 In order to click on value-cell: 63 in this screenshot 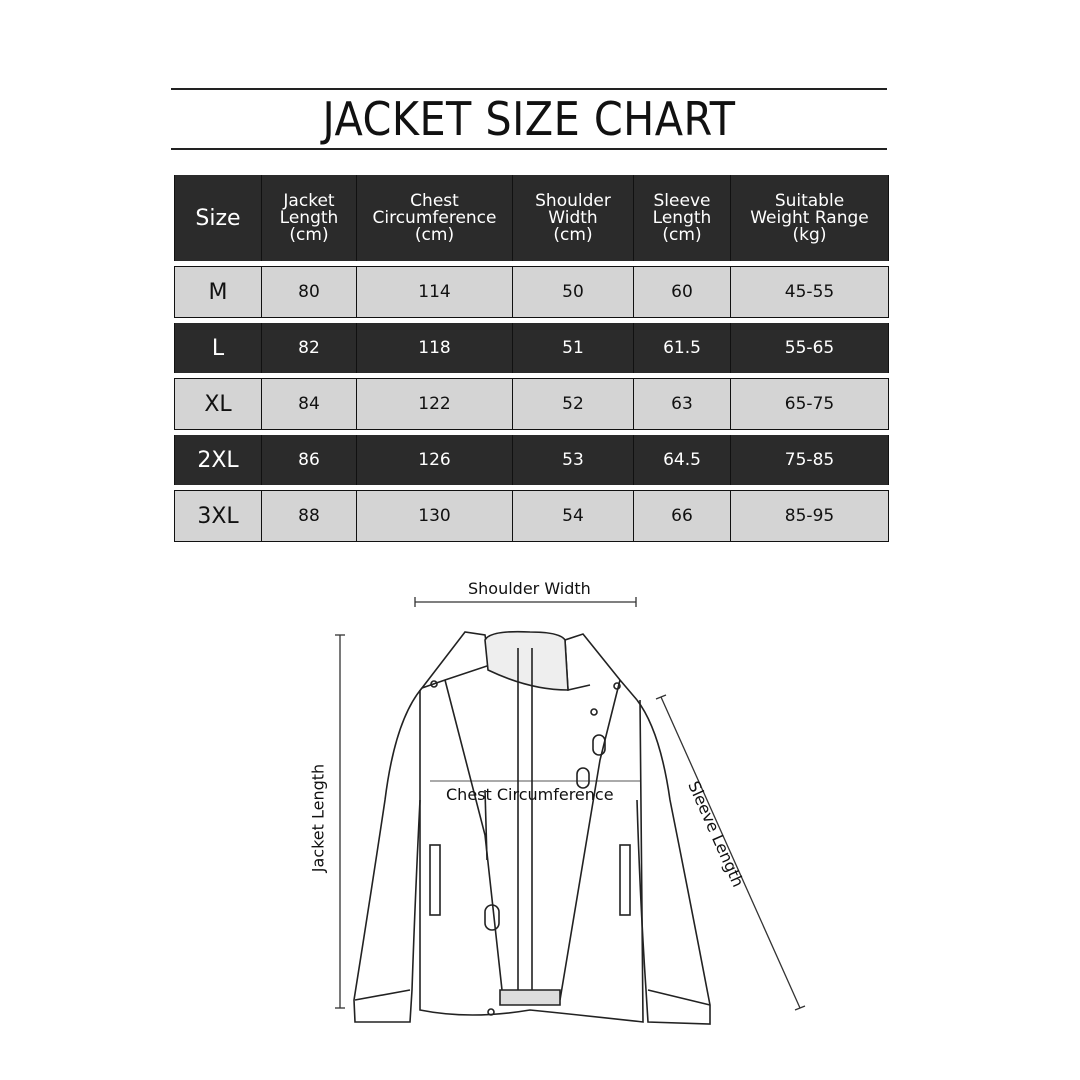, I will do `click(682, 404)`.